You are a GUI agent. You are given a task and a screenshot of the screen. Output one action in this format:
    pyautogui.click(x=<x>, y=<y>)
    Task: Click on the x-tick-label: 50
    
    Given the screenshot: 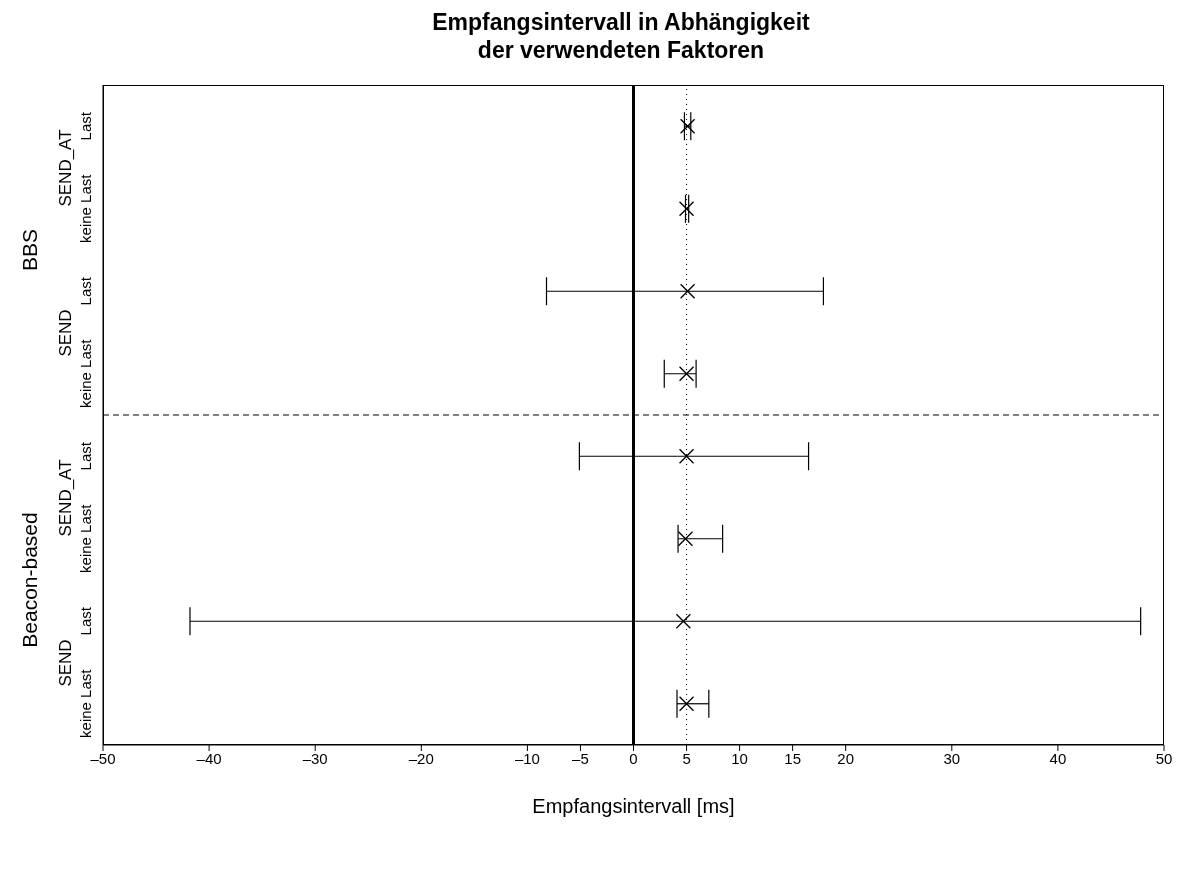 What is the action you would take?
    pyautogui.click(x=1164, y=758)
    